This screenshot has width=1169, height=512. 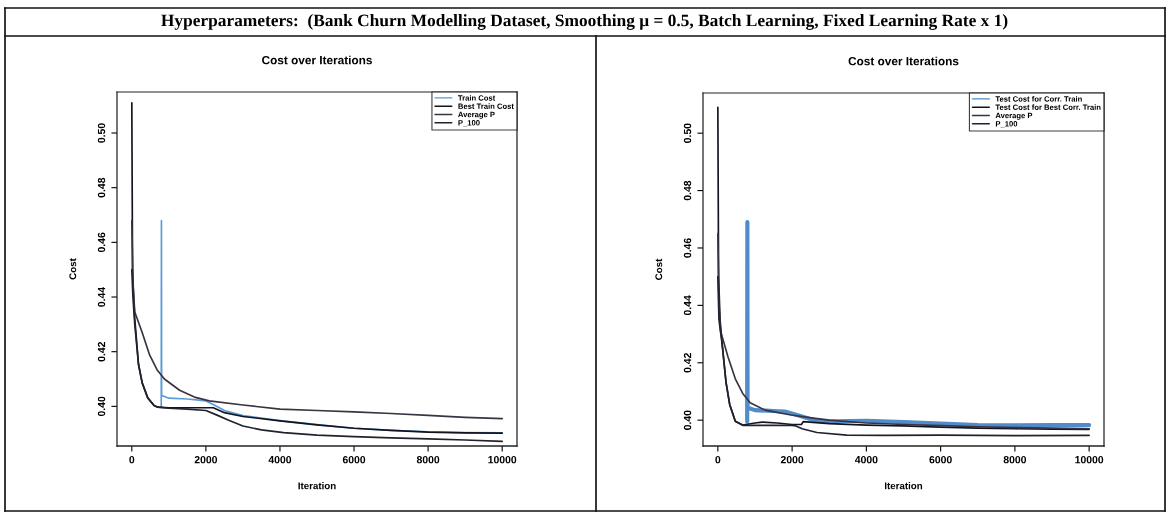 I want to click on text: Hyperparameters: (Bank Churn Modelling Dataset, Smoothing μ = 0.5, Batch Learning, Fixed Learning Rate x 1), so click(x=584, y=22).